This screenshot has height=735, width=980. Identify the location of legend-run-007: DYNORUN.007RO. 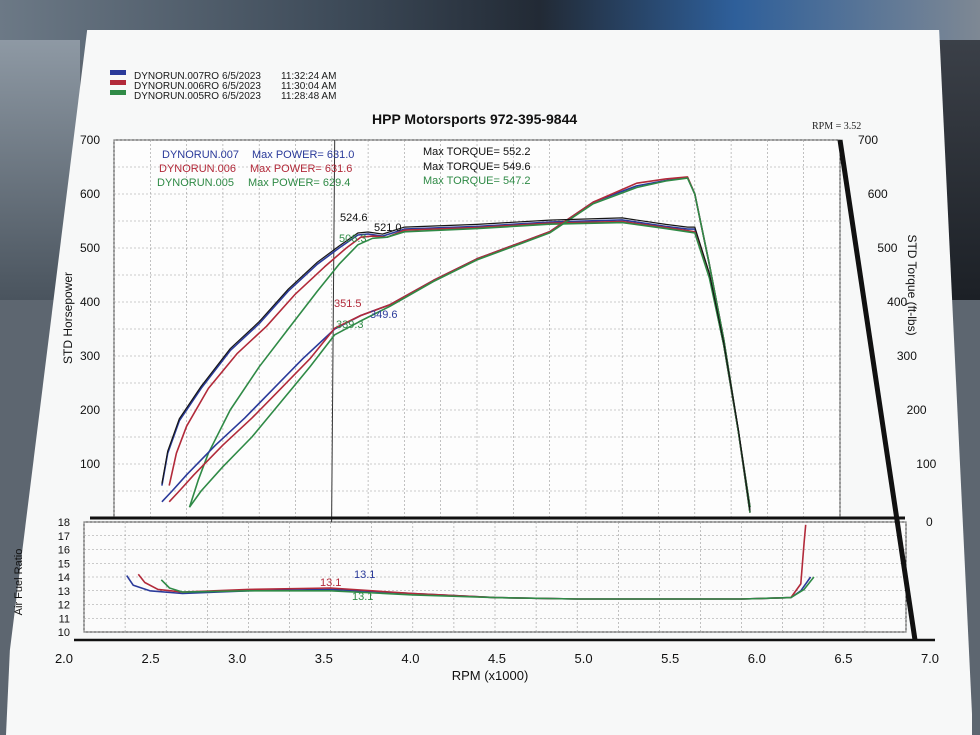
(176, 76).